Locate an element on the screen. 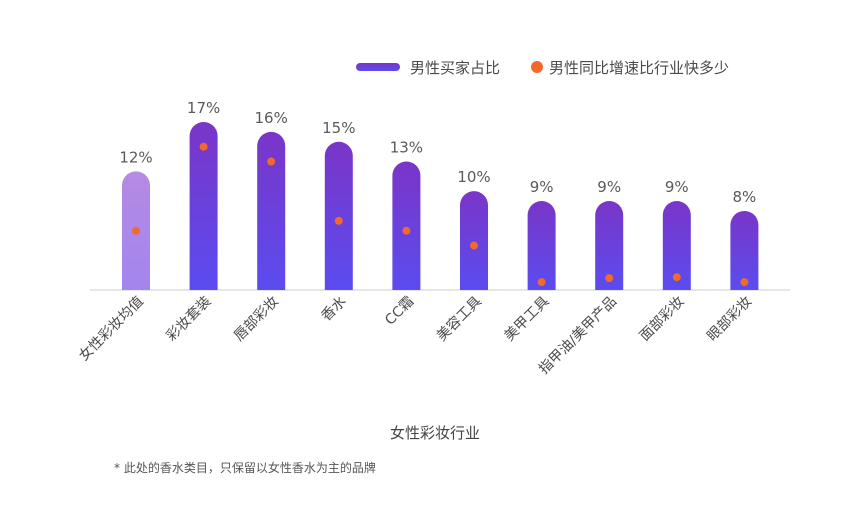  value-label-8: 9% is located at coordinates (677, 187).